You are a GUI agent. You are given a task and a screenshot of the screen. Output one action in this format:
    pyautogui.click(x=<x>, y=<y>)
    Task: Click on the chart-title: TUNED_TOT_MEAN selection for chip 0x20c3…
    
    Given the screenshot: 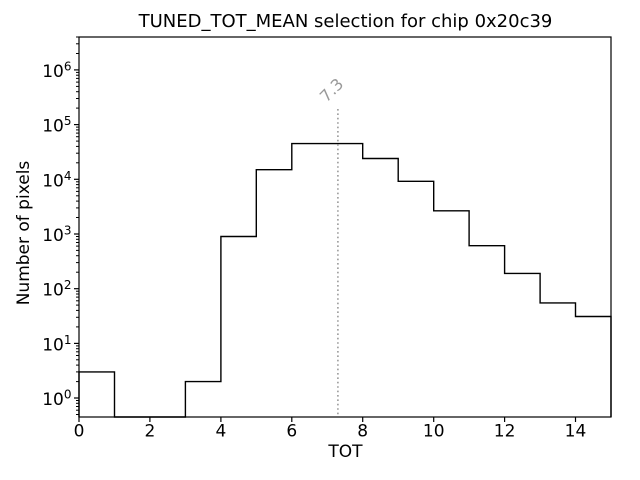 What is the action you would take?
    pyautogui.click(x=345, y=21)
    